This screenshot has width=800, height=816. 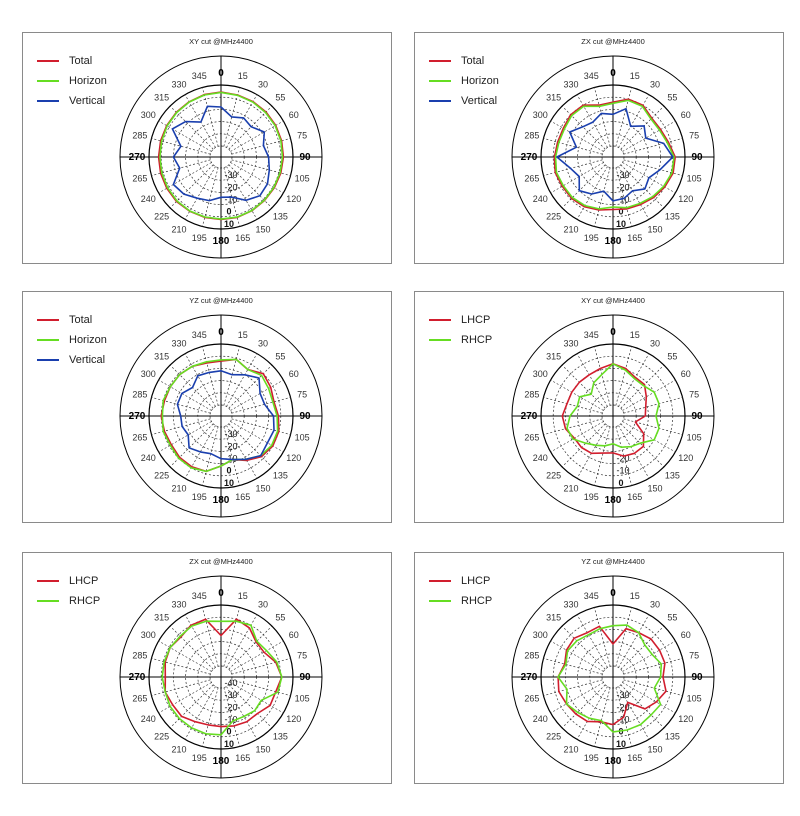 What do you see at coordinates (553, 736) in the screenshot?
I see `angle-label: 225` at bounding box center [553, 736].